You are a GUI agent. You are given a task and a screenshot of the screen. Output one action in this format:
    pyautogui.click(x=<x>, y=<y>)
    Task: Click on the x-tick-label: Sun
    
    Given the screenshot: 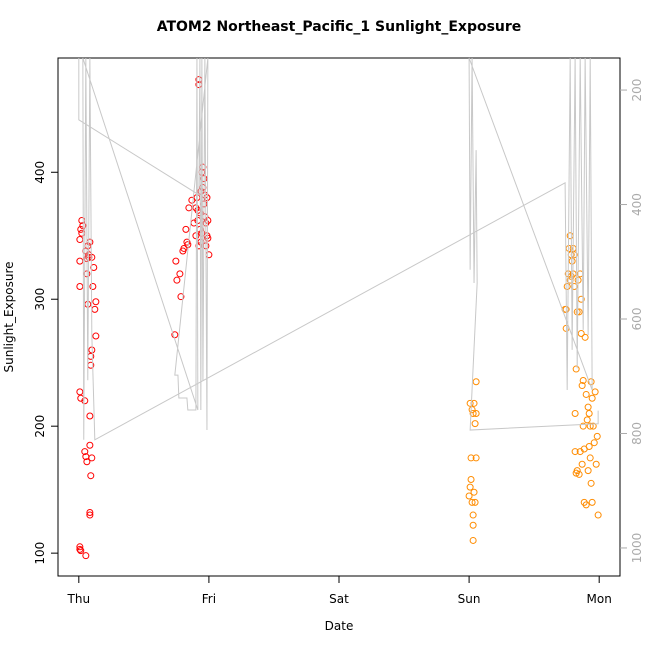 What is the action you would take?
    pyautogui.click(x=469, y=599)
    